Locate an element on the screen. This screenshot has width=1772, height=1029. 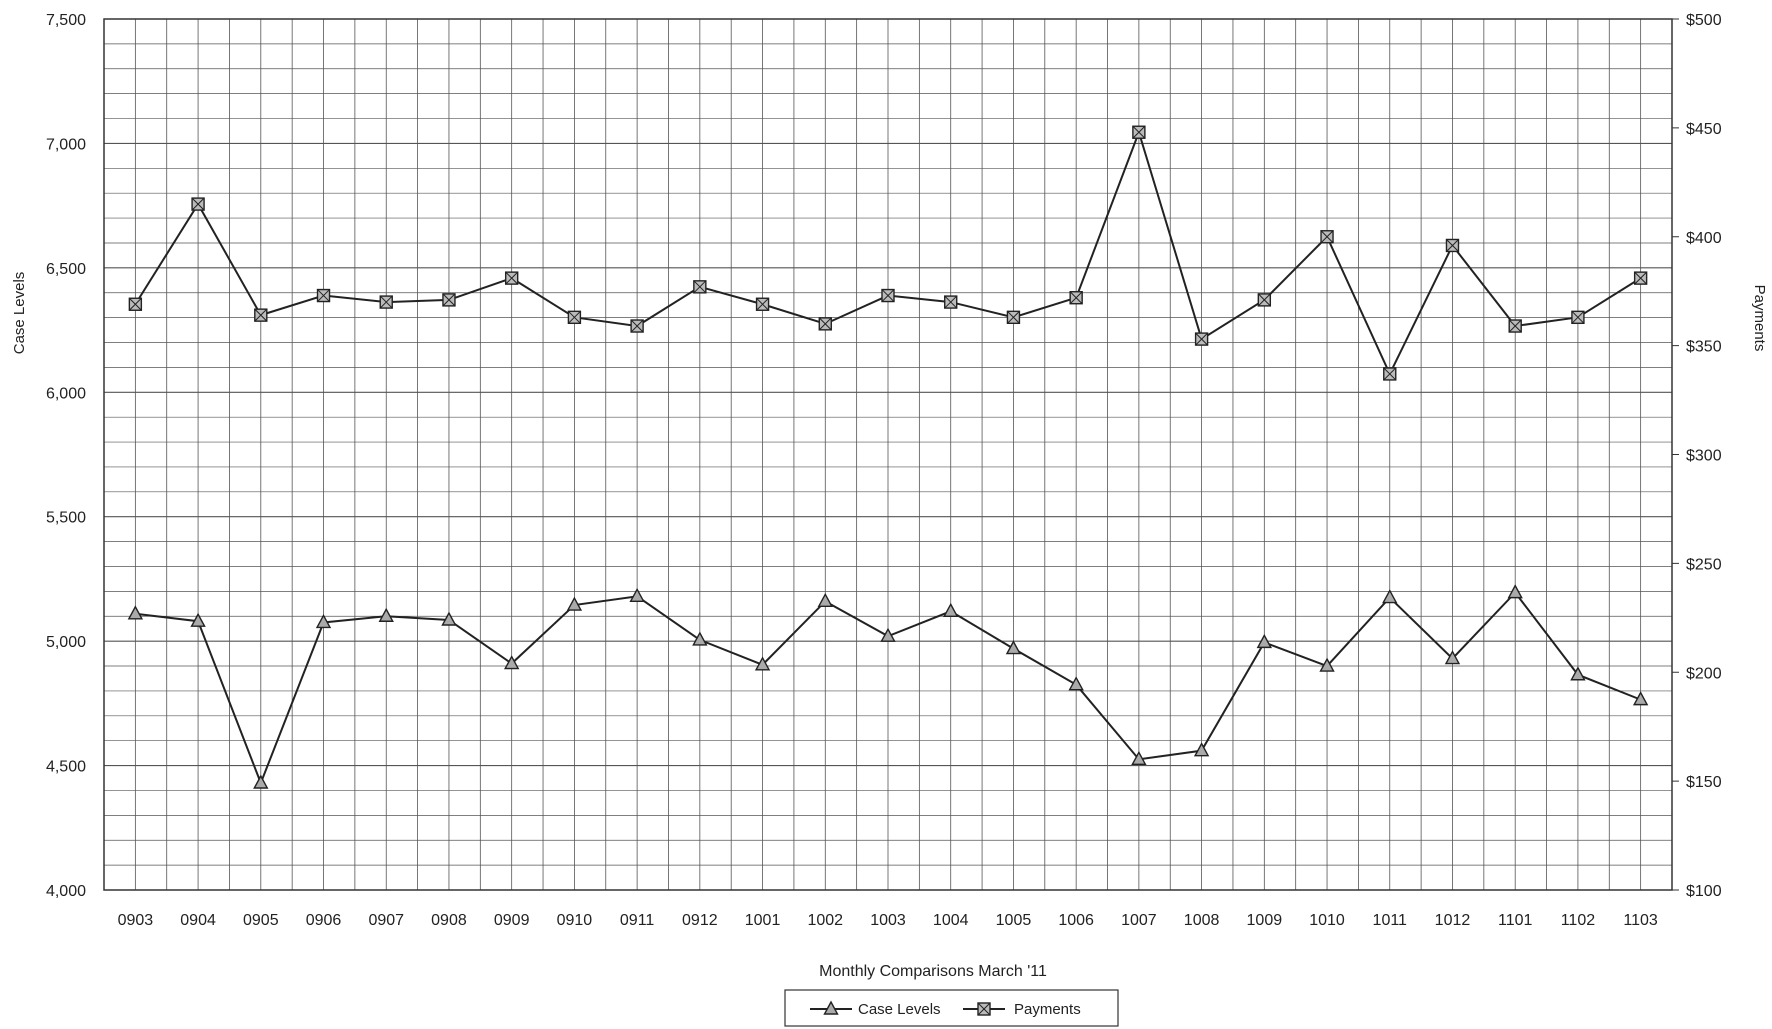
x-tick-label: 0911 is located at coordinates (637, 920).